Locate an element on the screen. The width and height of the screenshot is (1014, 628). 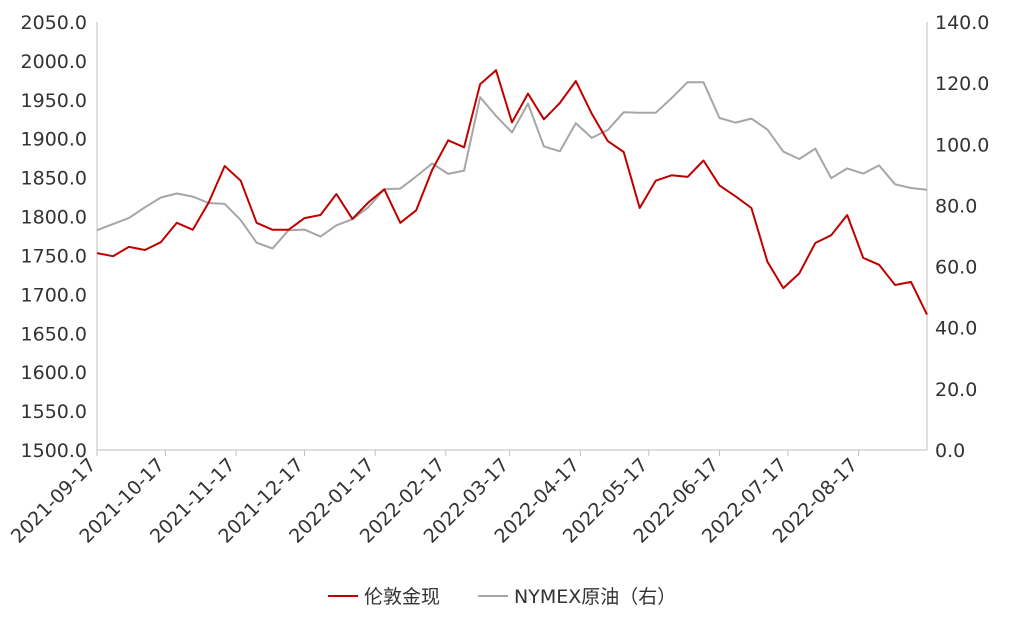
right-y-tick-label: 60.0 is located at coordinates (956, 268).